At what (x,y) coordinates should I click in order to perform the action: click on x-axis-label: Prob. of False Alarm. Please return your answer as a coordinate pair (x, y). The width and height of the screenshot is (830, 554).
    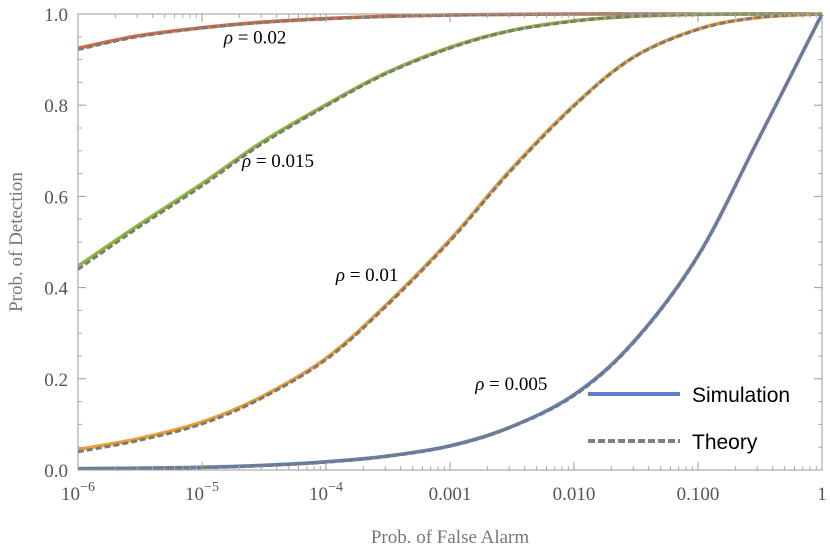
    Looking at the image, I should click on (450, 537).